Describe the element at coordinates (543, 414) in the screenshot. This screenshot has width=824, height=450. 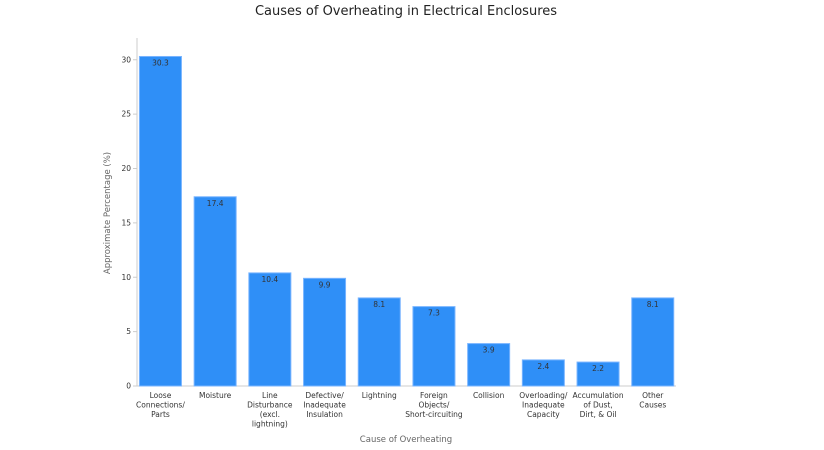
I see `x-category-label-line: Capacity` at that location.